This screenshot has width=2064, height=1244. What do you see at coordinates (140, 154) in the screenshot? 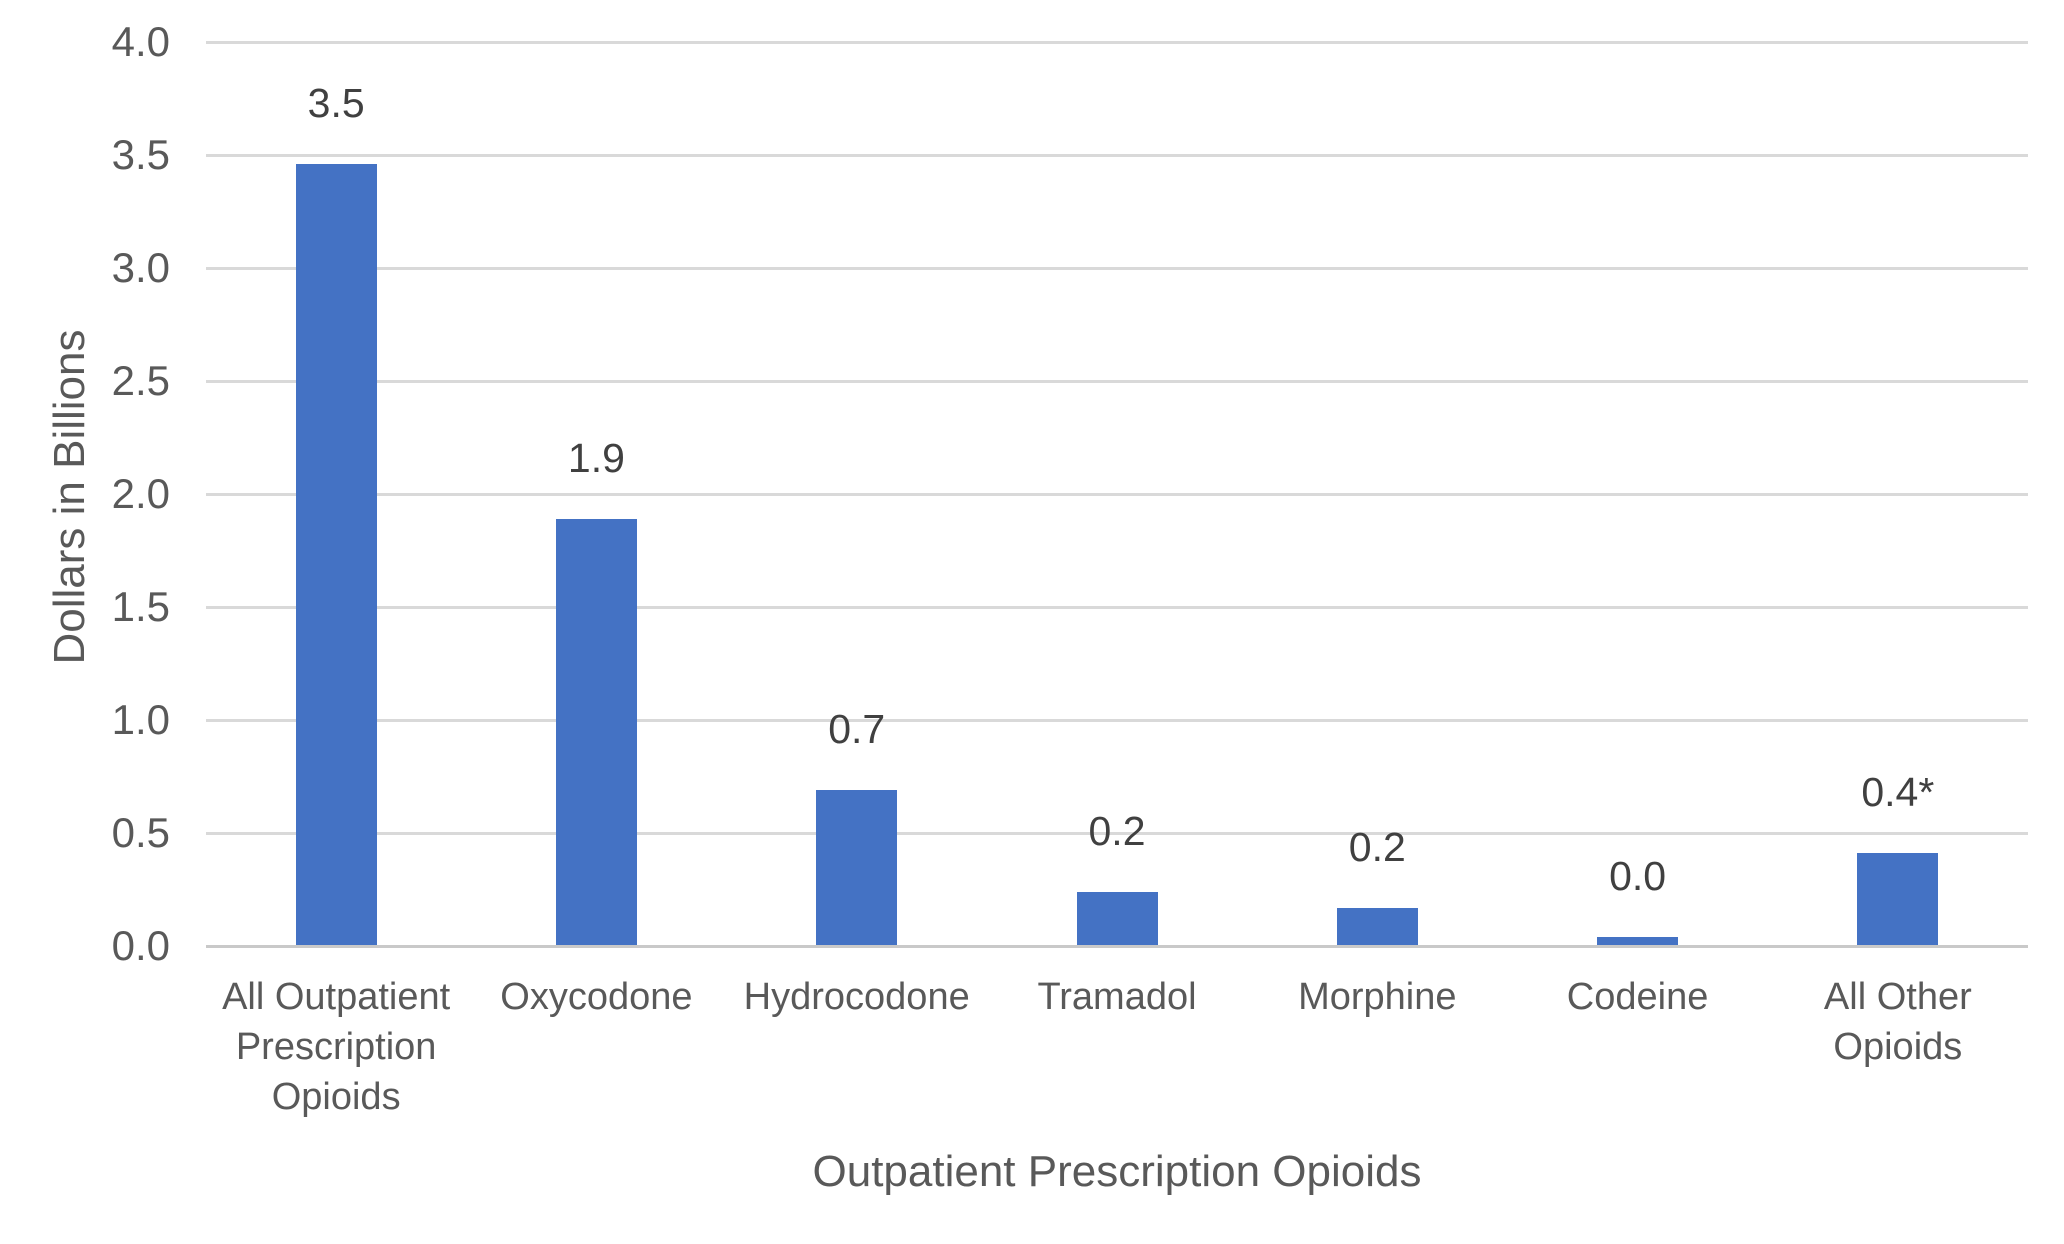
I see `y-tick-label: 3.5` at bounding box center [140, 154].